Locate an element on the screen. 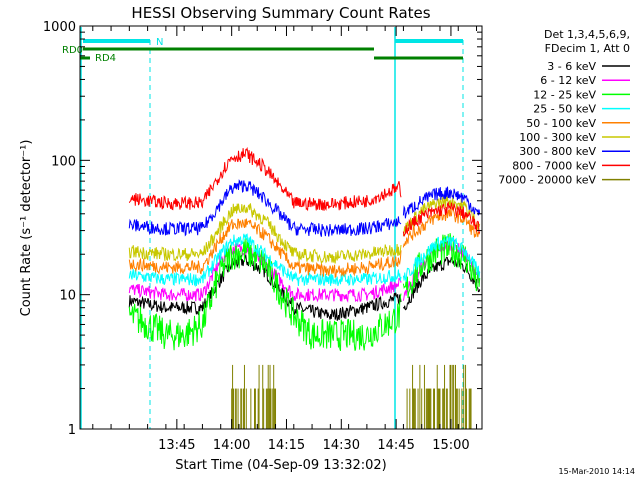 The width and height of the screenshot is (640, 480). y-tick-label: 1 is located at coordinates (72, 430).